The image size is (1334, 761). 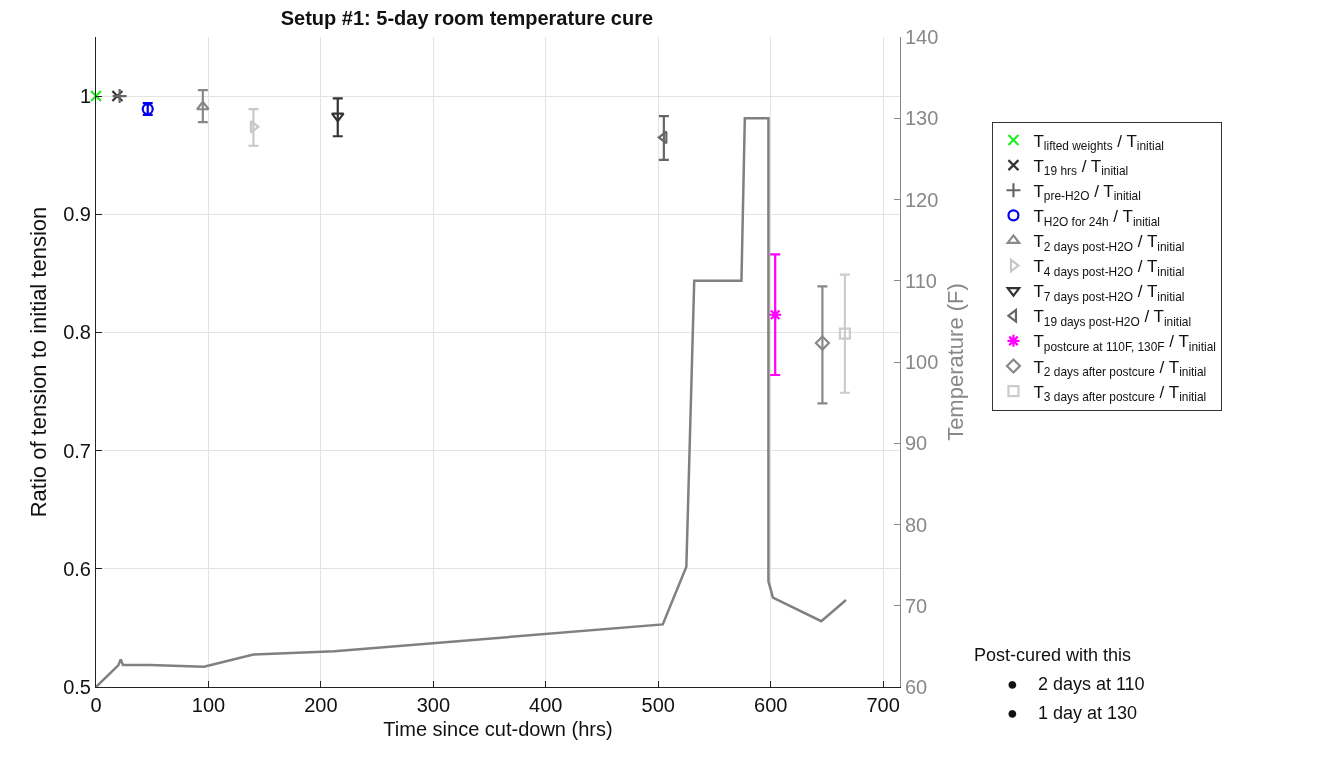 I want to click on legend-label: T$_{H2O for 24h}$ / T$_{initial}$, so click(x=1096, y=217).